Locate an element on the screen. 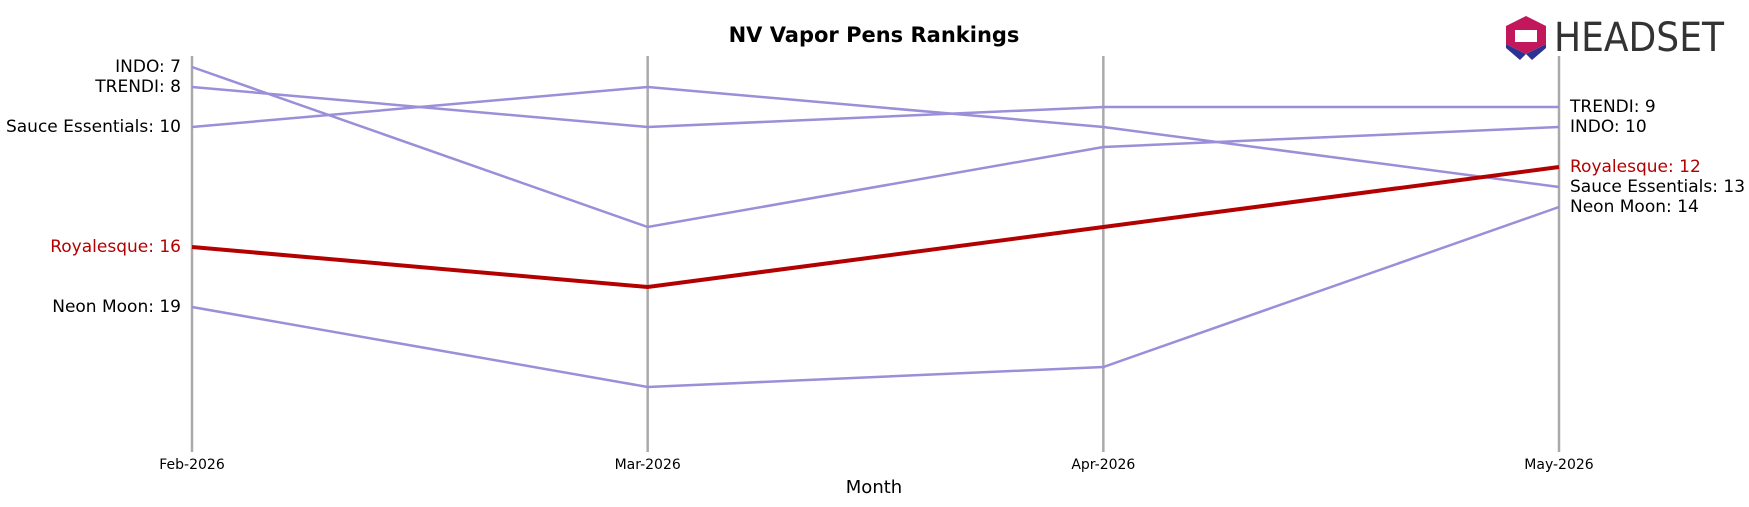 This screenshot has width=1749, height=507. value-label: INDO: 7 is located at coordinates (148, 67).